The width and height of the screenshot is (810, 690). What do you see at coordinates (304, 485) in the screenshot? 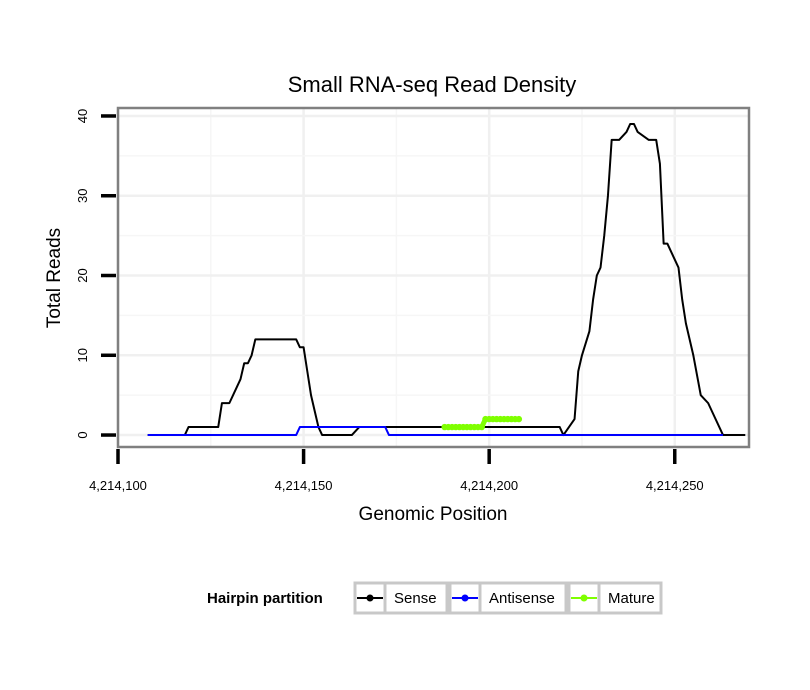
I see `x-tick-label: 4,214,150` at bounding box center [304, 485].